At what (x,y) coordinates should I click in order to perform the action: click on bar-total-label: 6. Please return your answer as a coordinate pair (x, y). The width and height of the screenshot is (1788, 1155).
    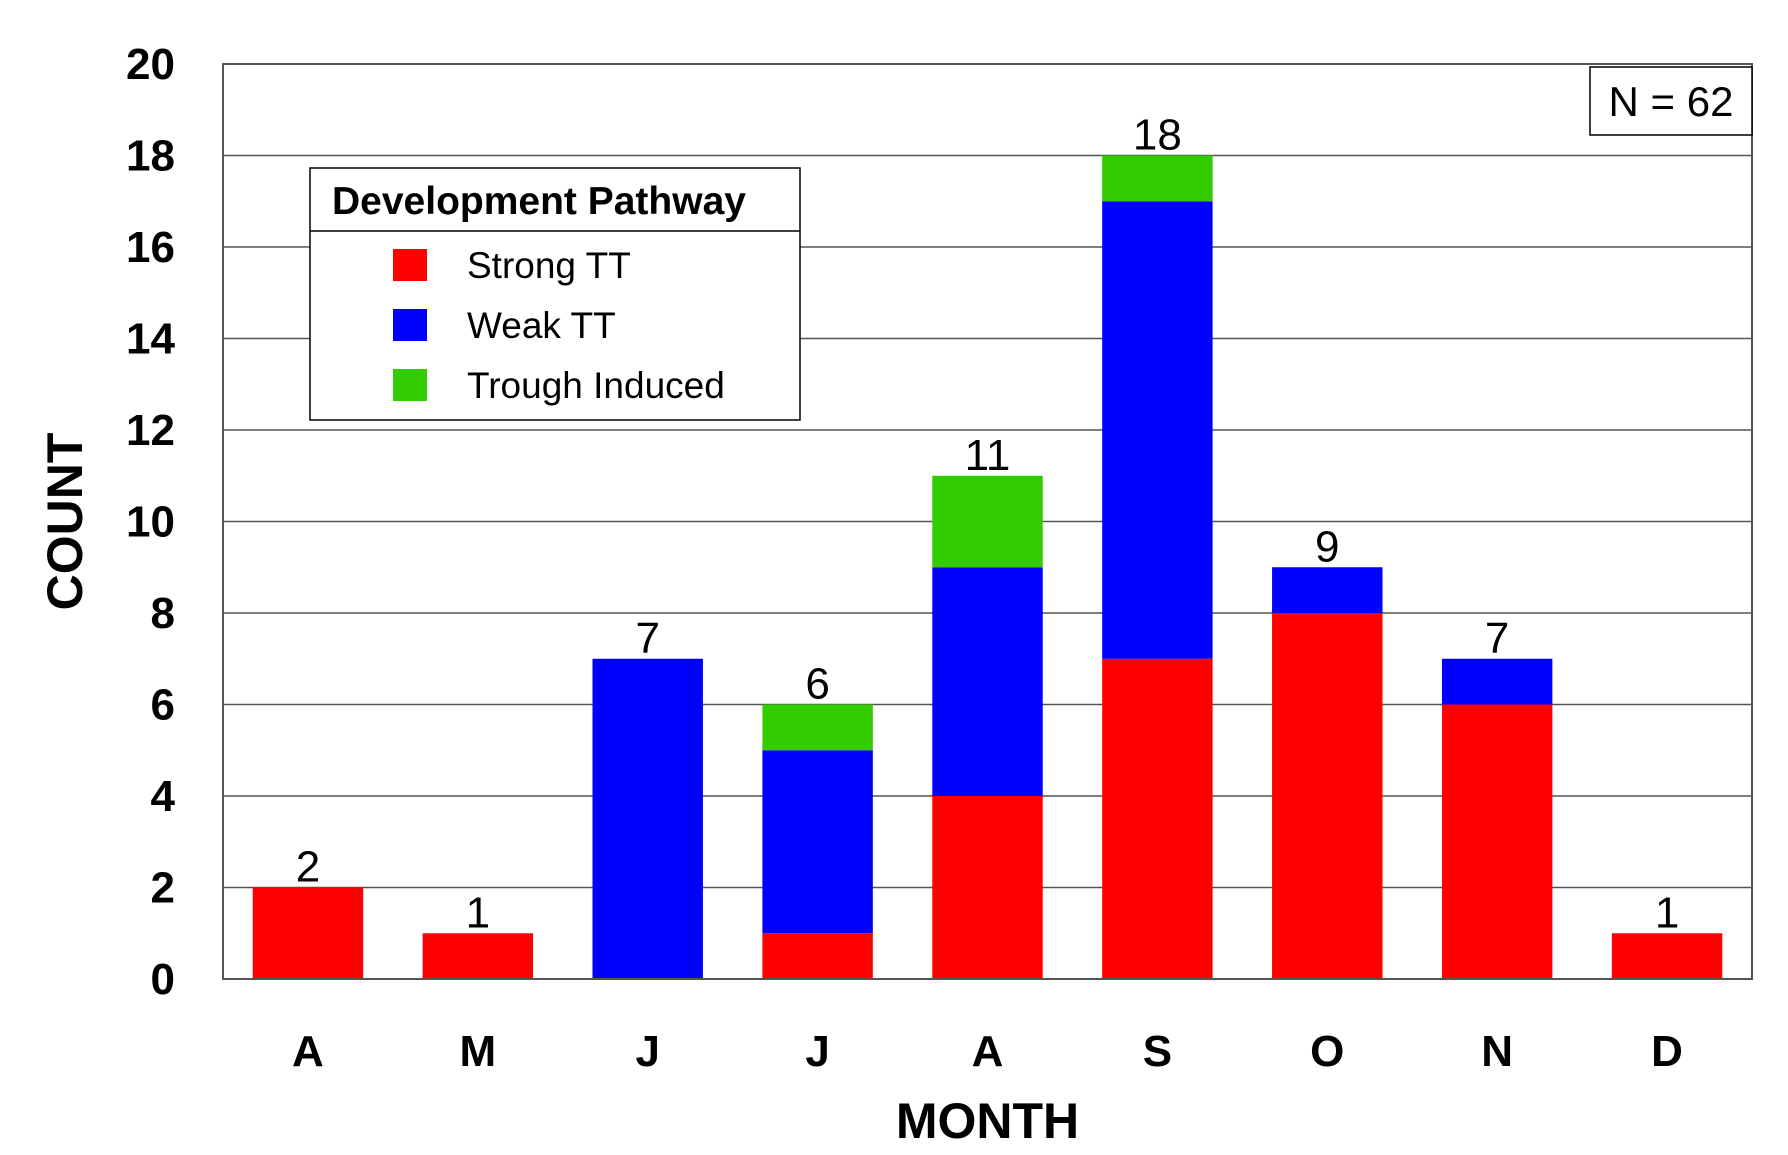
    Looking at the image, I should click on (817, 684).